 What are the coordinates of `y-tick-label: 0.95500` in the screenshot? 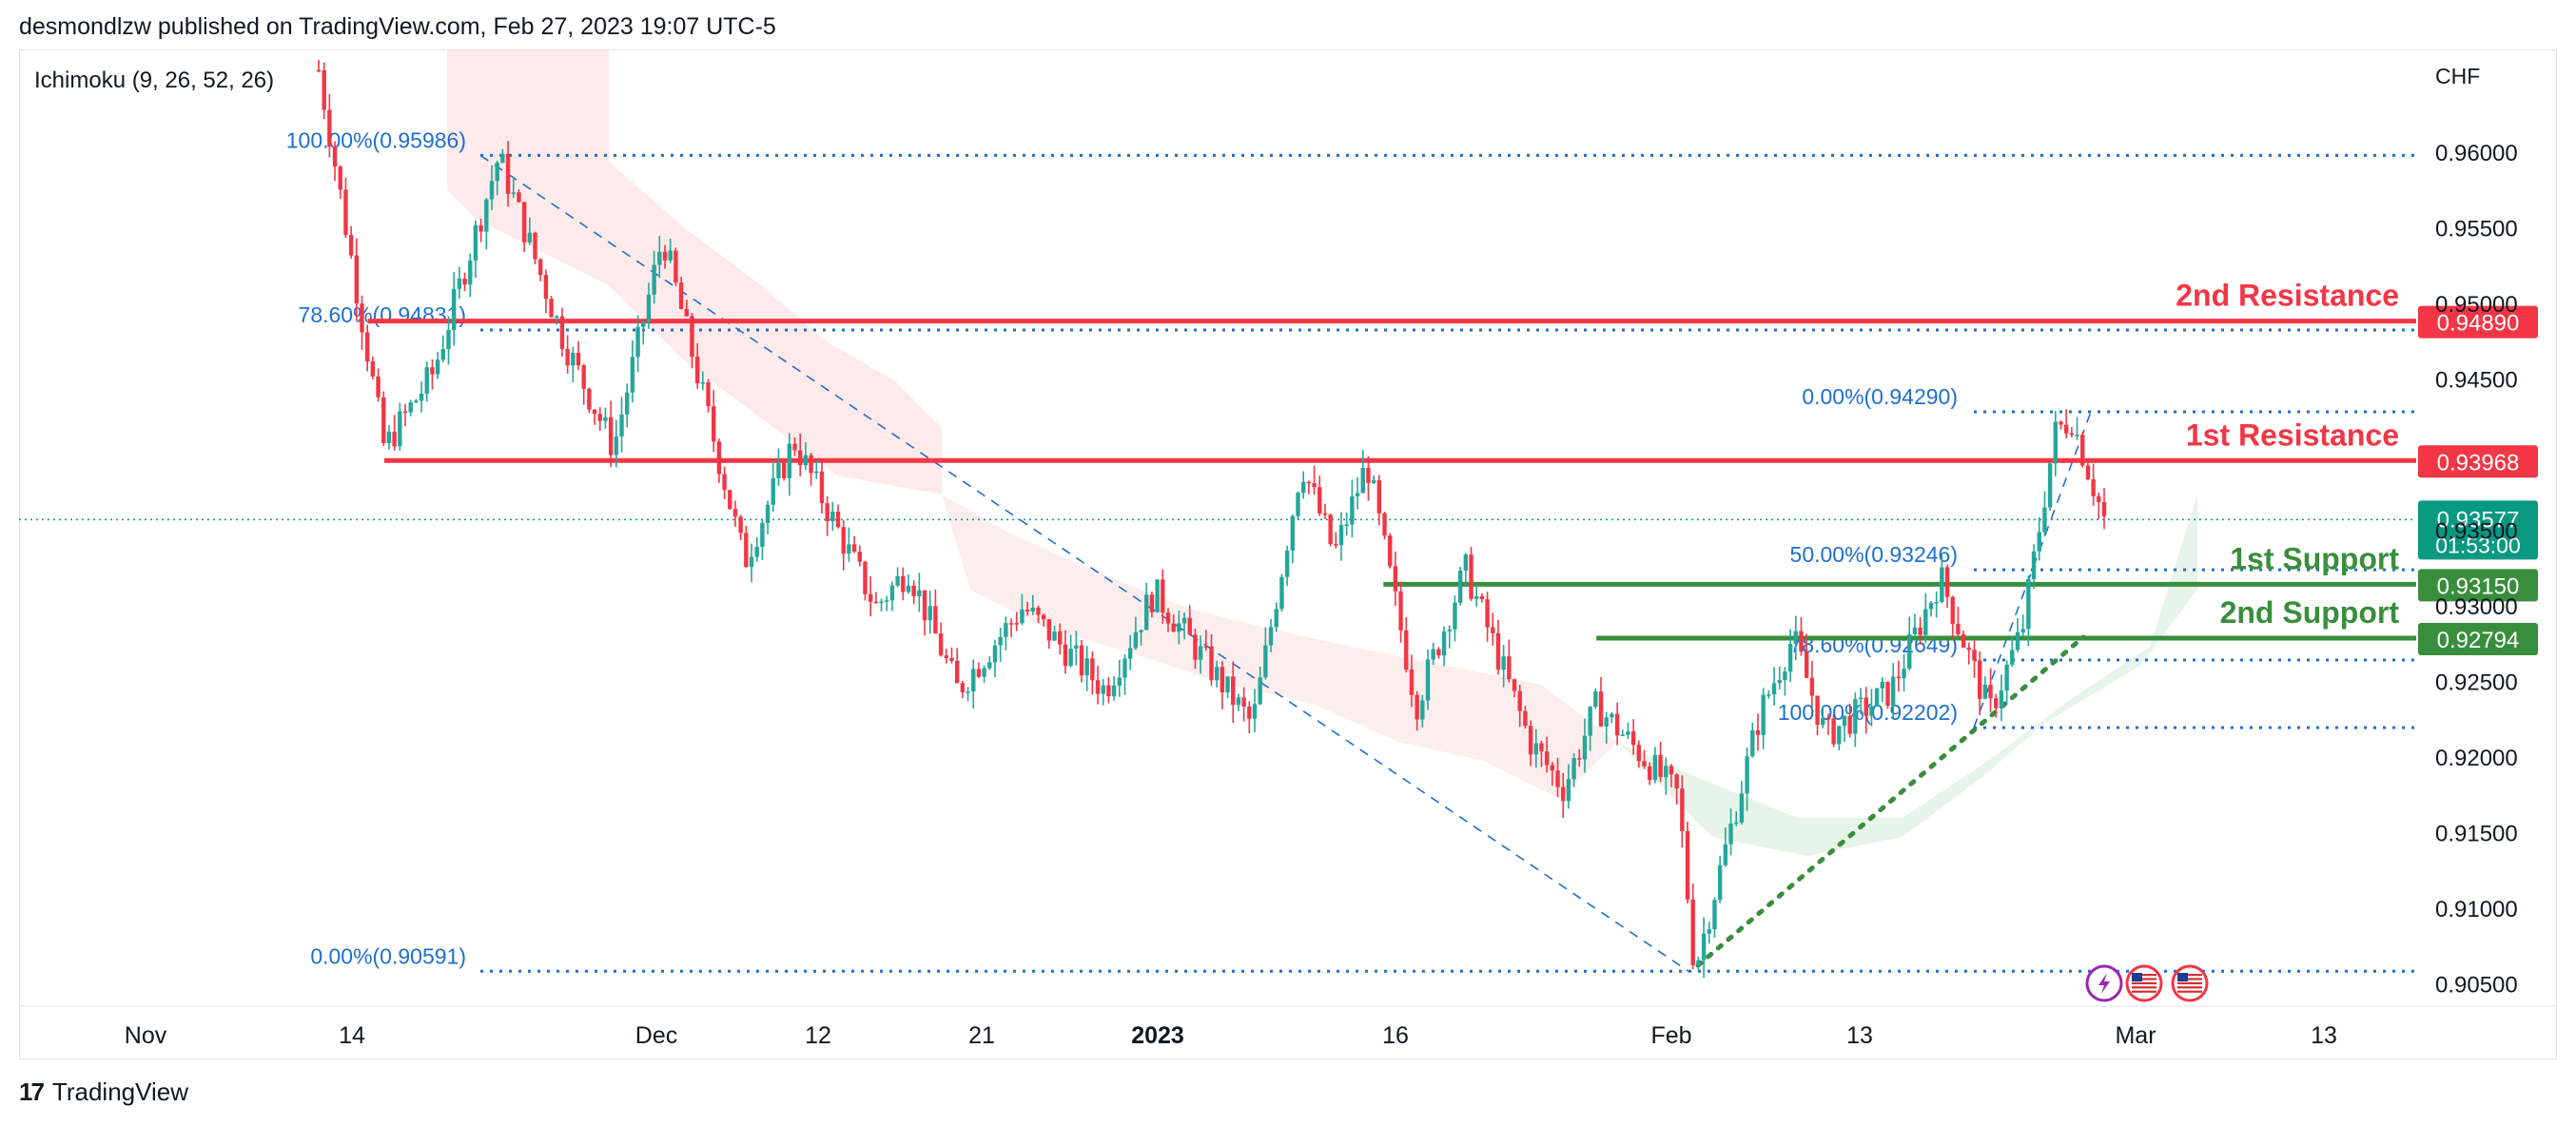 It's located at (2476, 230).